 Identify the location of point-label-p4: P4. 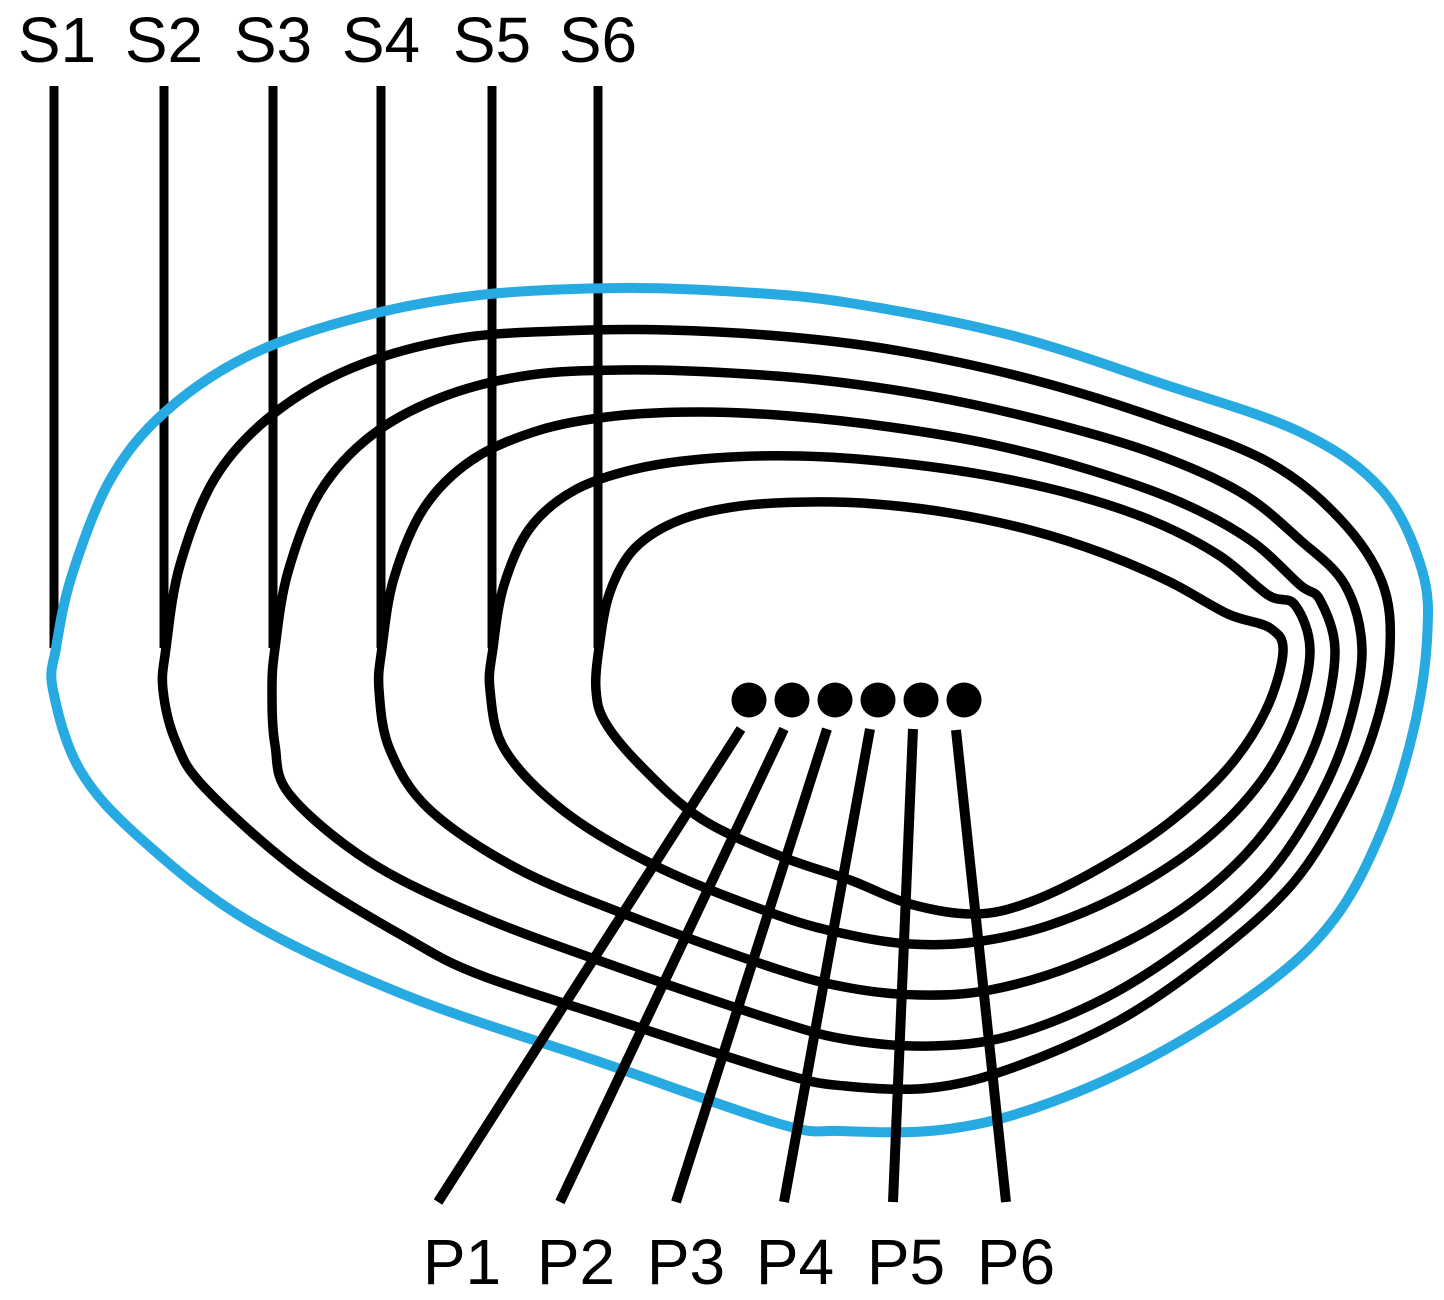
(795, 1262).